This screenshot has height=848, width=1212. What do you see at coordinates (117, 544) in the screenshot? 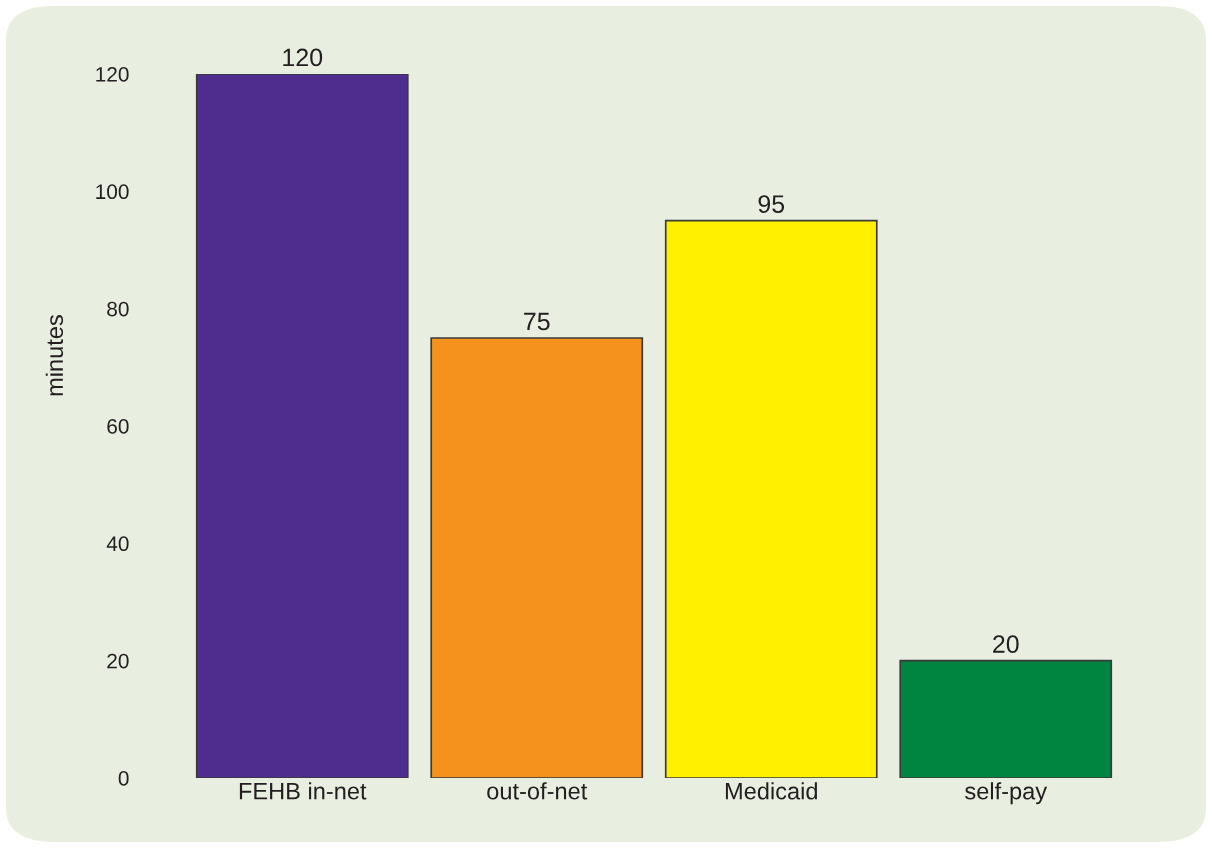
I see `y-tick-label: 40` at bounding box center [117, 544].